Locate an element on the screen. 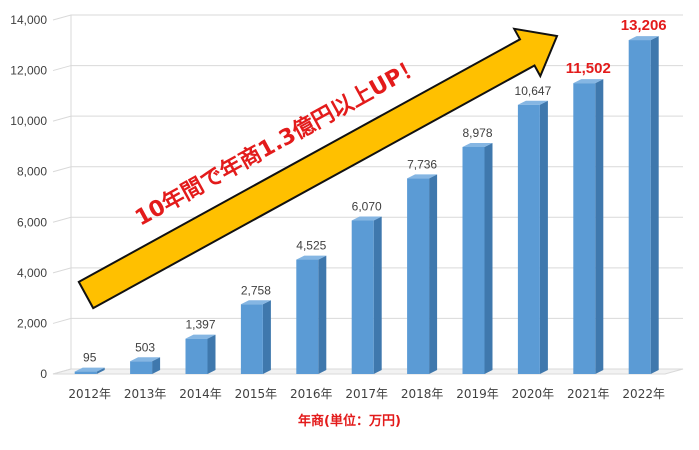 The image size is (699, 450). y-tick-label: 6,000 is located at coordinates (32, 222).